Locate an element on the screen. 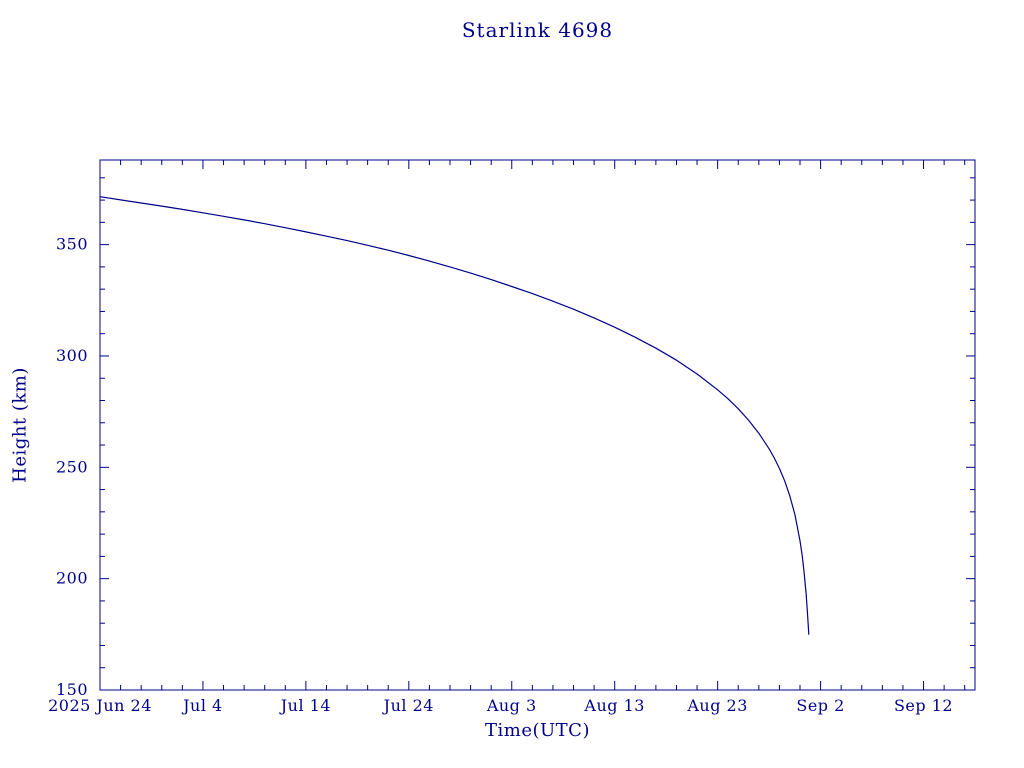 Image resolution: width=1024 pixels, height=768 pixels. x-tick-label: Sep 12 is located at coordinates (923, 705).